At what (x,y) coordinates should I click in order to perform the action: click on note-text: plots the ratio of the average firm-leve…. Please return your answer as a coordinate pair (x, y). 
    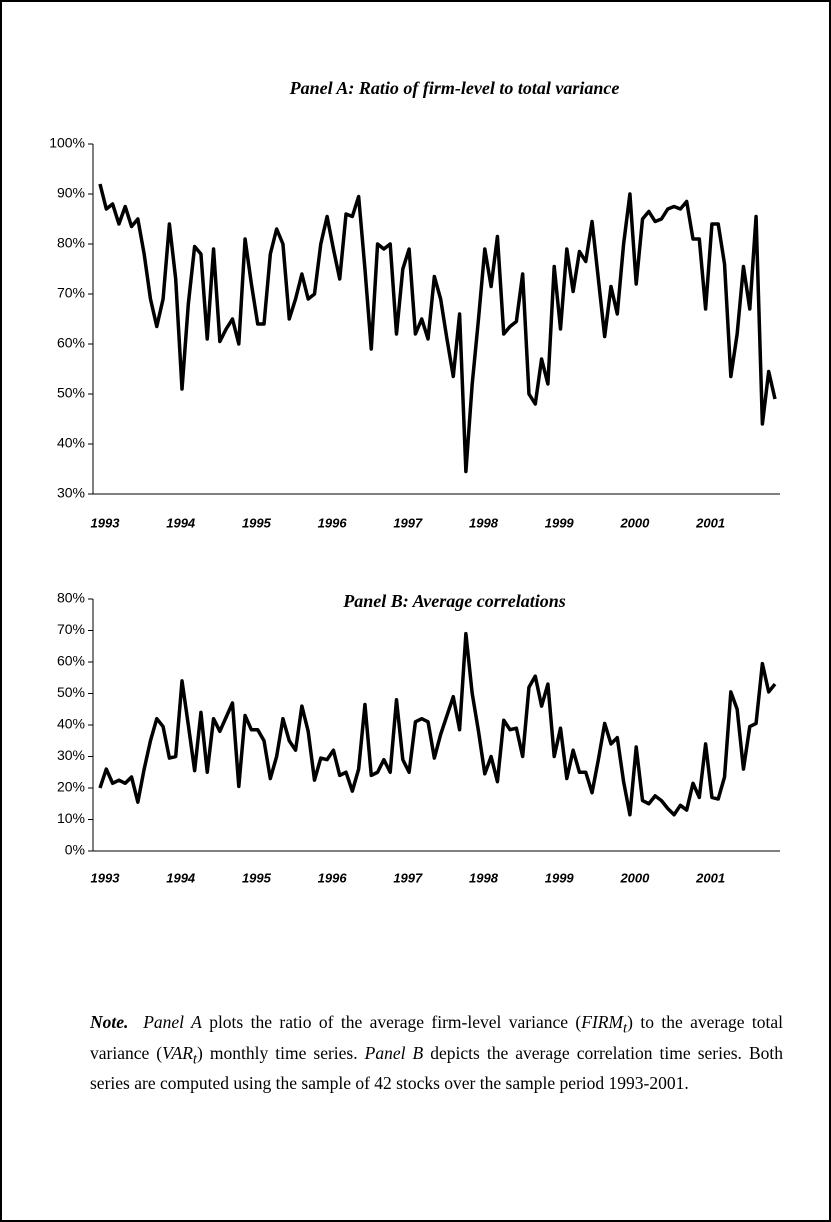
    Looking at the image, I should click on (391, 1022).